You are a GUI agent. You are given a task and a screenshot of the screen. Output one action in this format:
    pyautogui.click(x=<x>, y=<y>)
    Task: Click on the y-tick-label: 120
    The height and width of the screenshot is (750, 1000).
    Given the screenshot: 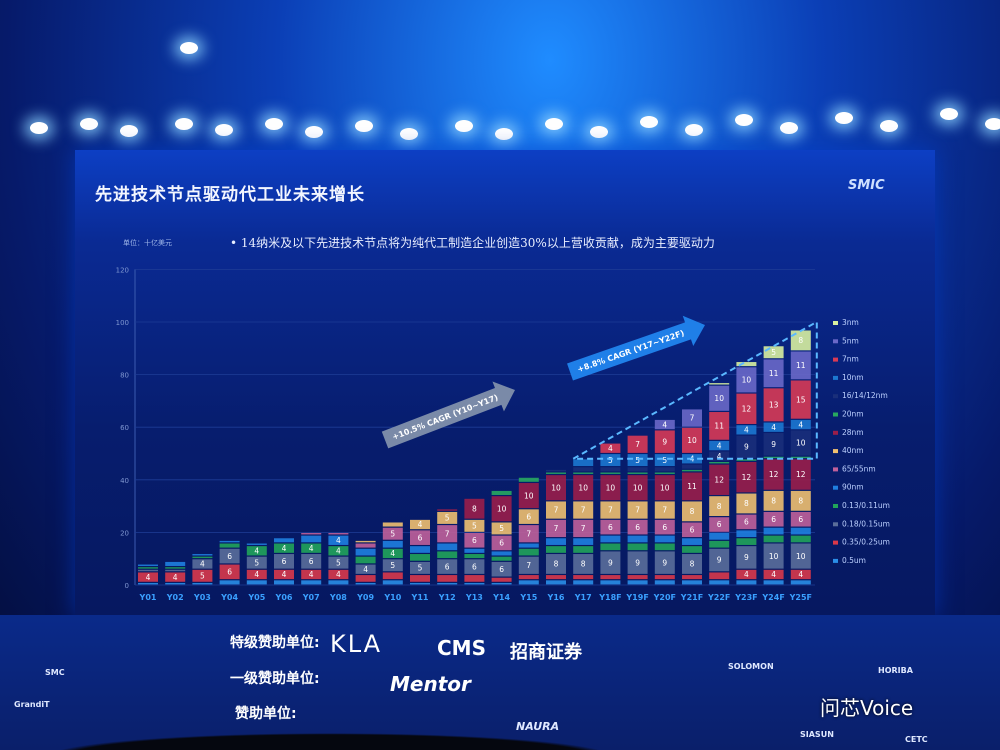 What is the action you would take?
    pyautogui.click(x=122, y=270)
    